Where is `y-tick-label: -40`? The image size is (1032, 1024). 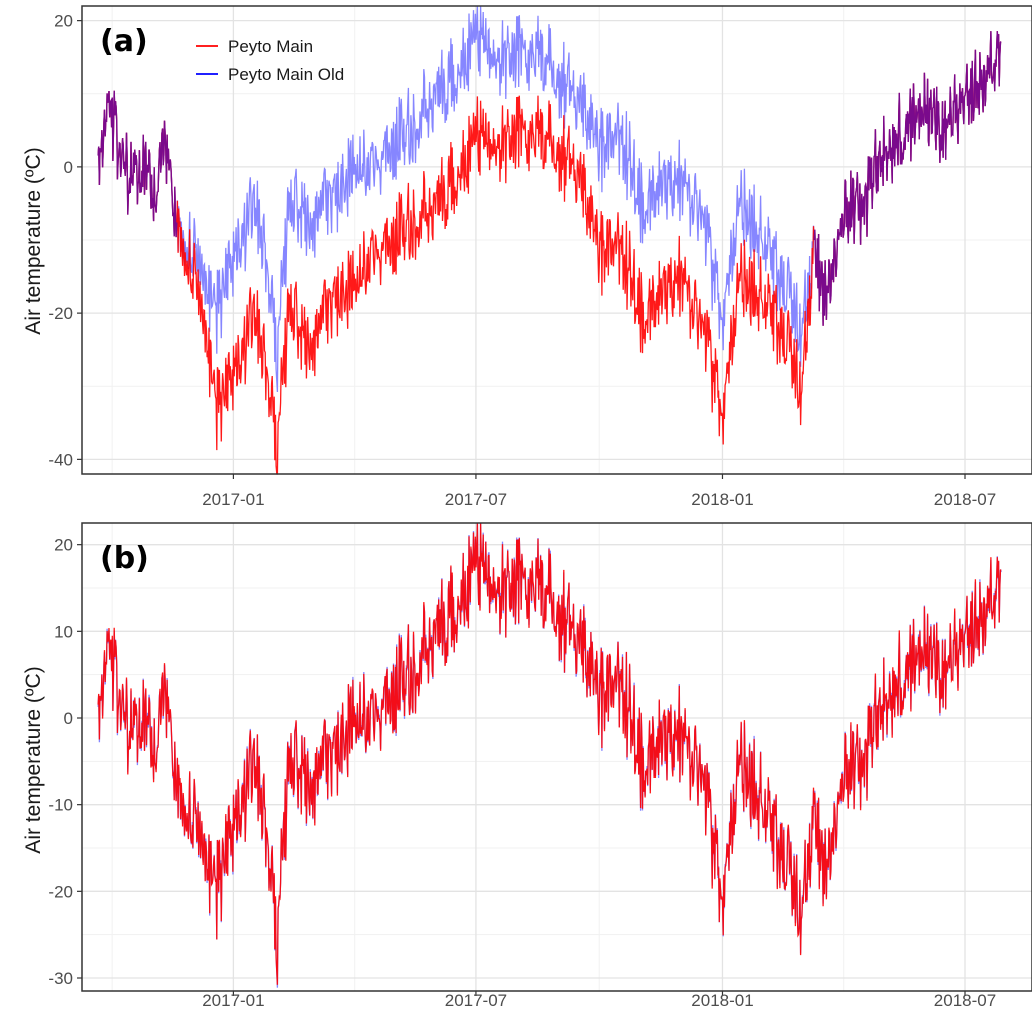 y-tick-label: -40 is located at coordinates (60, 459).